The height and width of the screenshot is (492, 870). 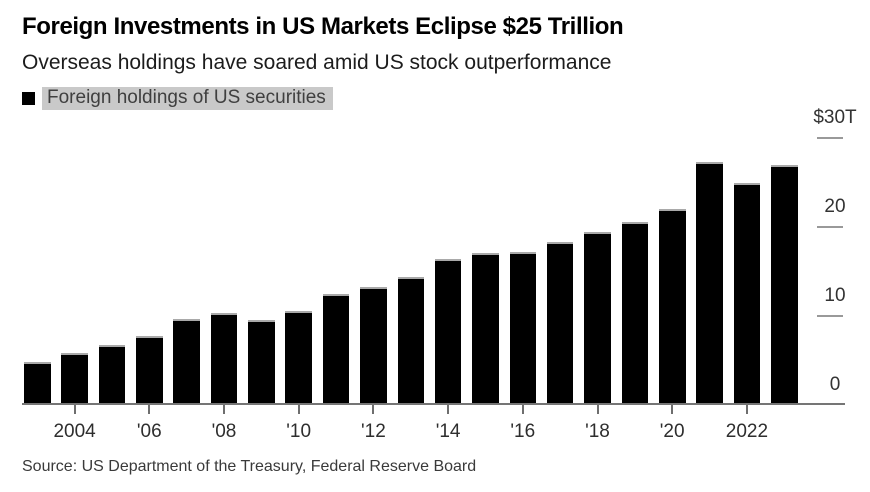 What do you see at coordinates (747, 293) in the screenshot?
I see `bar-2022` at bounding box center [747, 293].